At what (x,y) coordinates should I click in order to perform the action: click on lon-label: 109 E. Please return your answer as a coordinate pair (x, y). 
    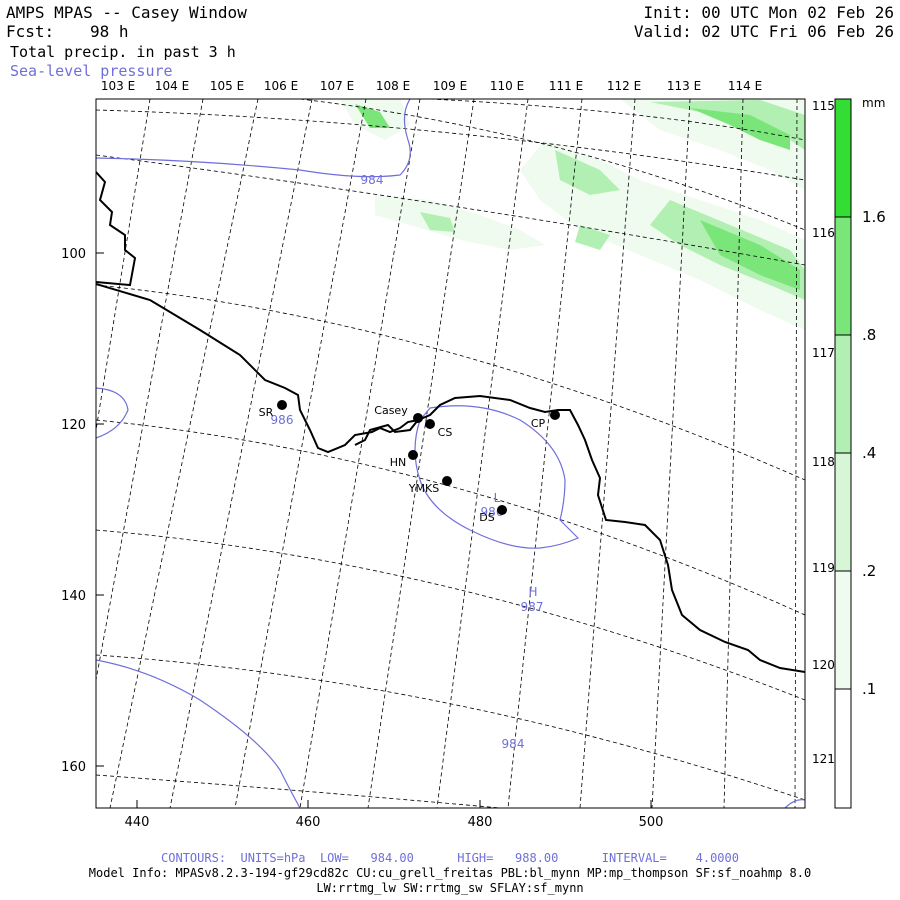
    Looking at the image, I should click on (450, 86).